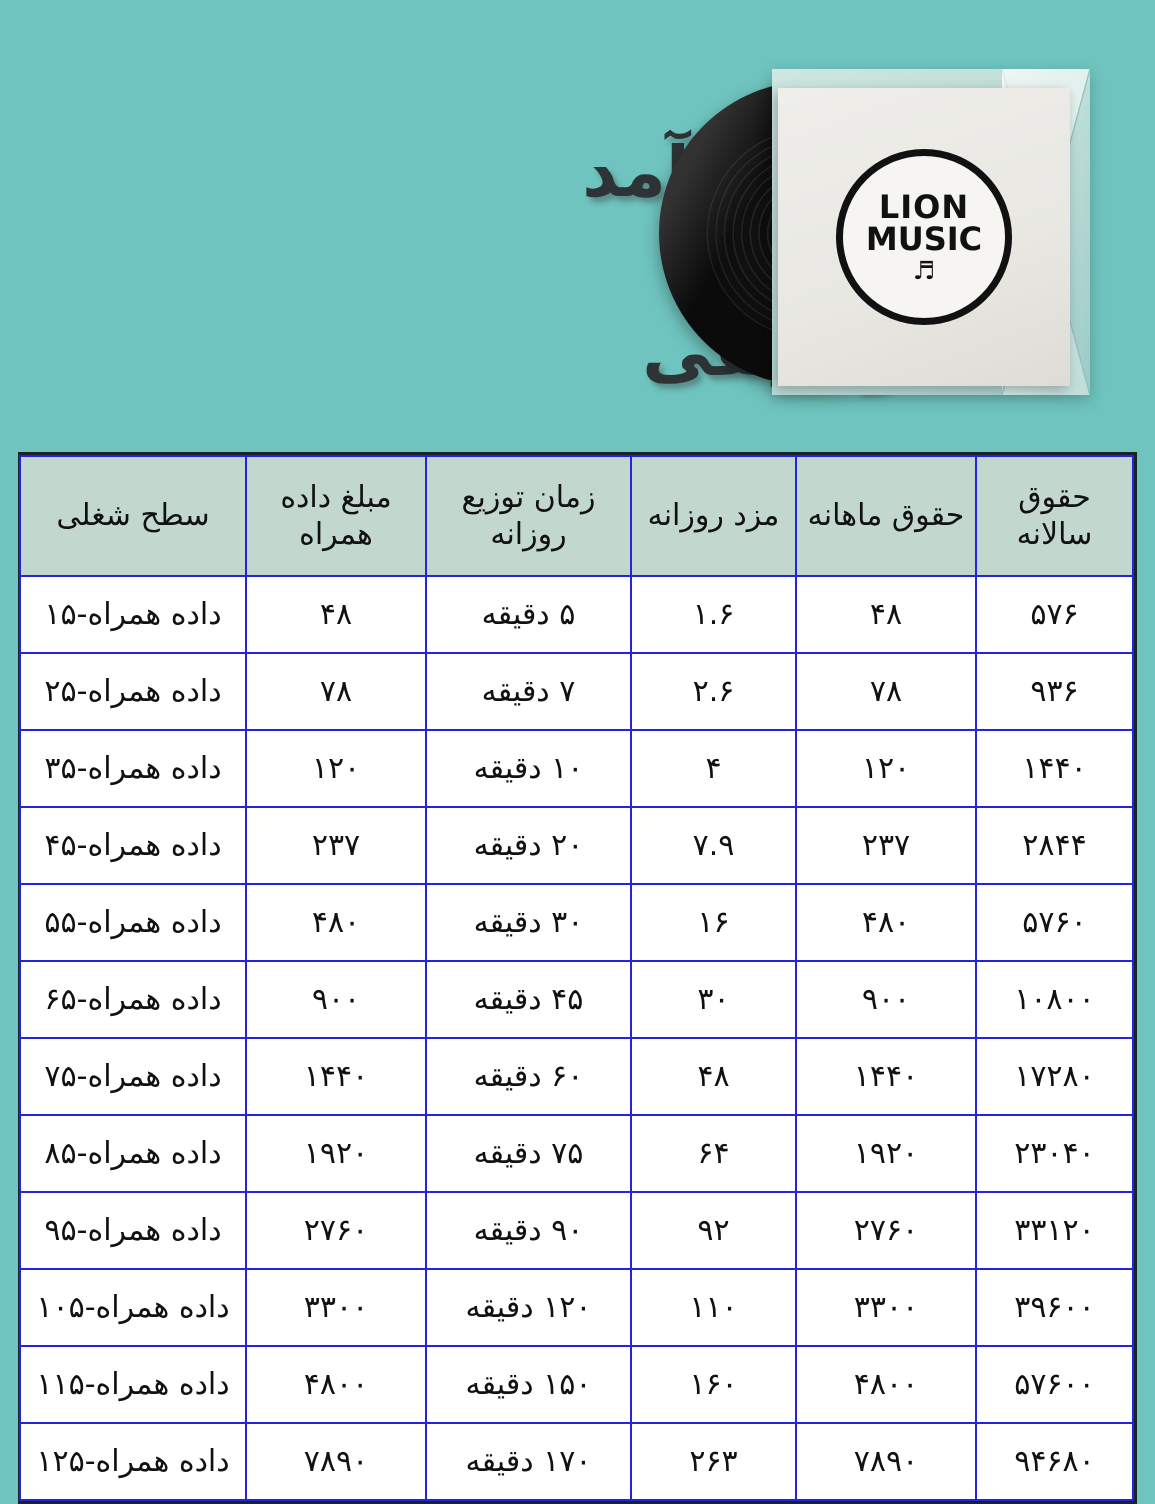 The height and width of the screenshot is (1504, 1155). Describe the element at coordinates (1054, 1230) in the screenshot. I see `cell-annual-salary: ۳۳۱۲۰` at that location.